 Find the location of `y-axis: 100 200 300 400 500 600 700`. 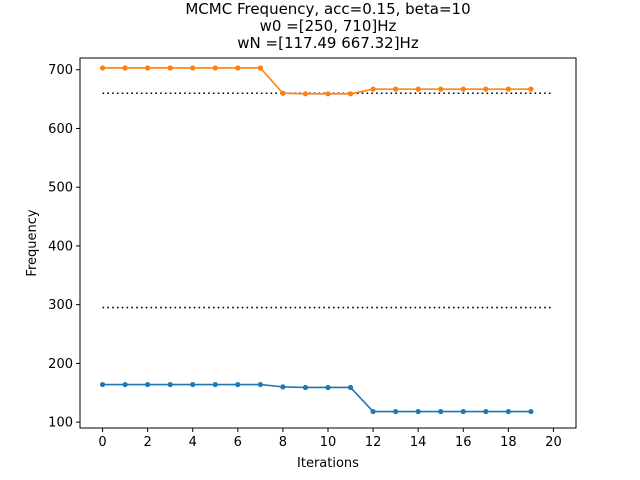

y-axis: 100 200 300 400 500 600 700 is located at coordinates (64, 247).